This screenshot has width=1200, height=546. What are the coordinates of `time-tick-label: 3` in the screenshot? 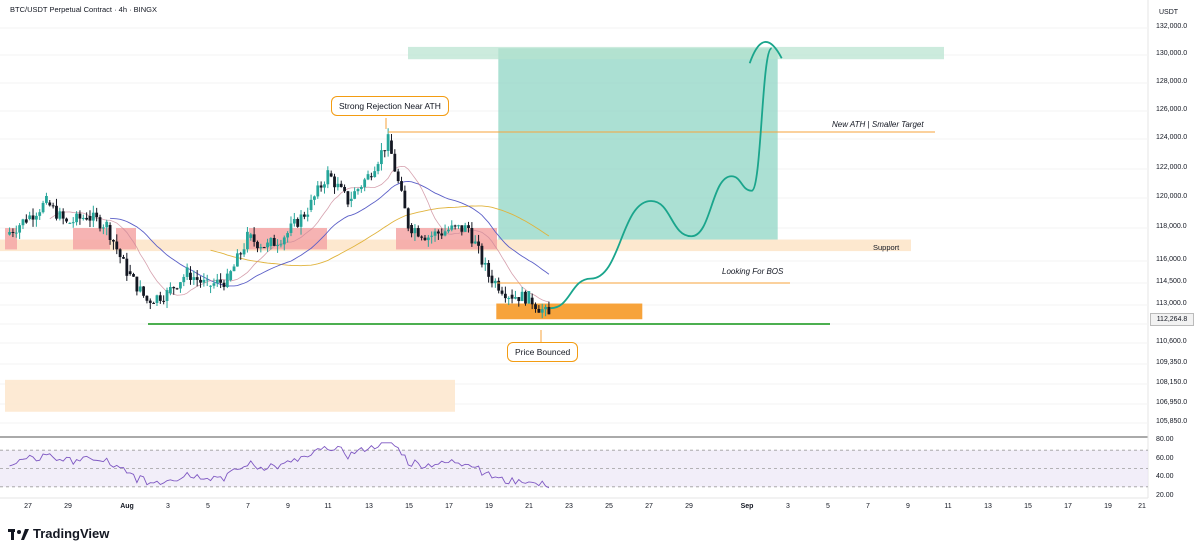 It's located at (168, 506).